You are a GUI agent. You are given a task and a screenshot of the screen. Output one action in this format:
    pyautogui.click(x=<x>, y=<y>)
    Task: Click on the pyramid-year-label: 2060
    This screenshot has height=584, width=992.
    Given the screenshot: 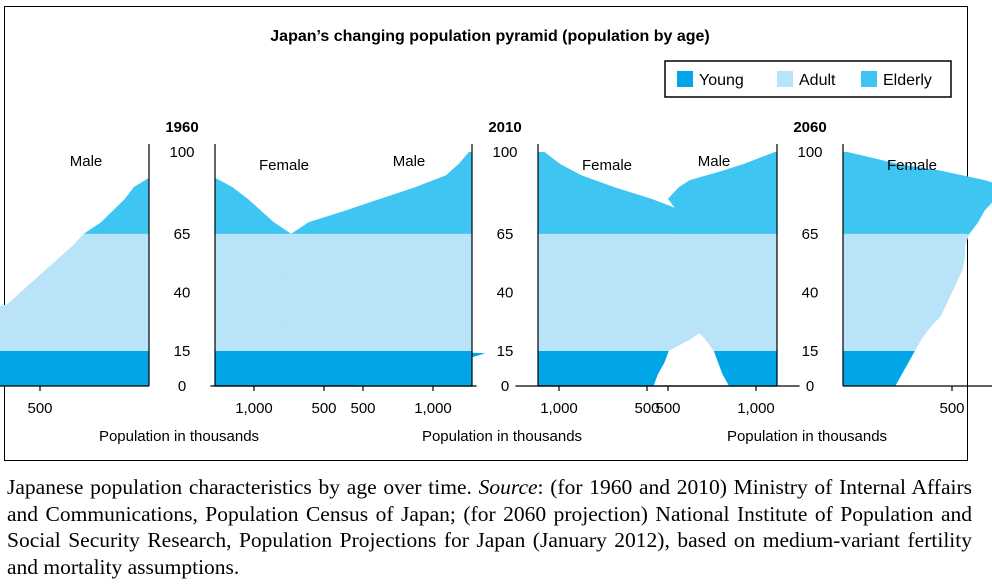 What is the action you would take?
    pyautogui.click(x=809, y=127)
    